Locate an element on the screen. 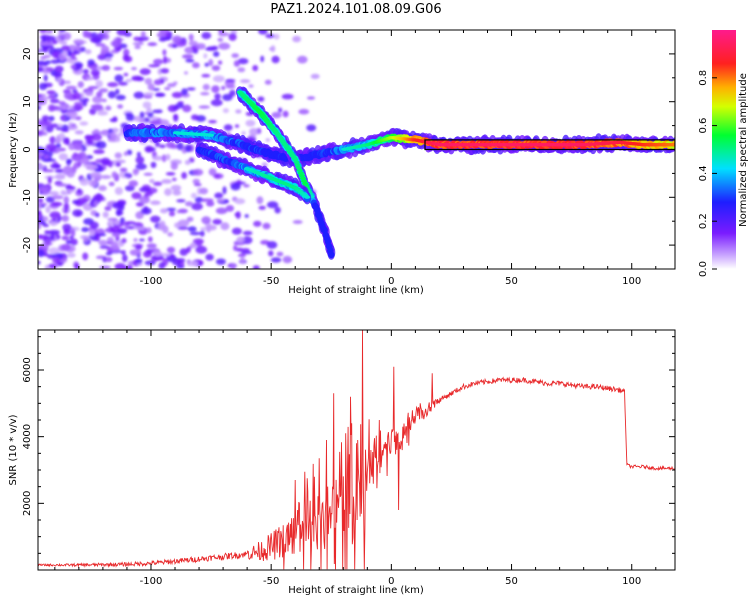 The image size is (750, 600). x-tick-label: 50 is located at coordinates (511, 581).